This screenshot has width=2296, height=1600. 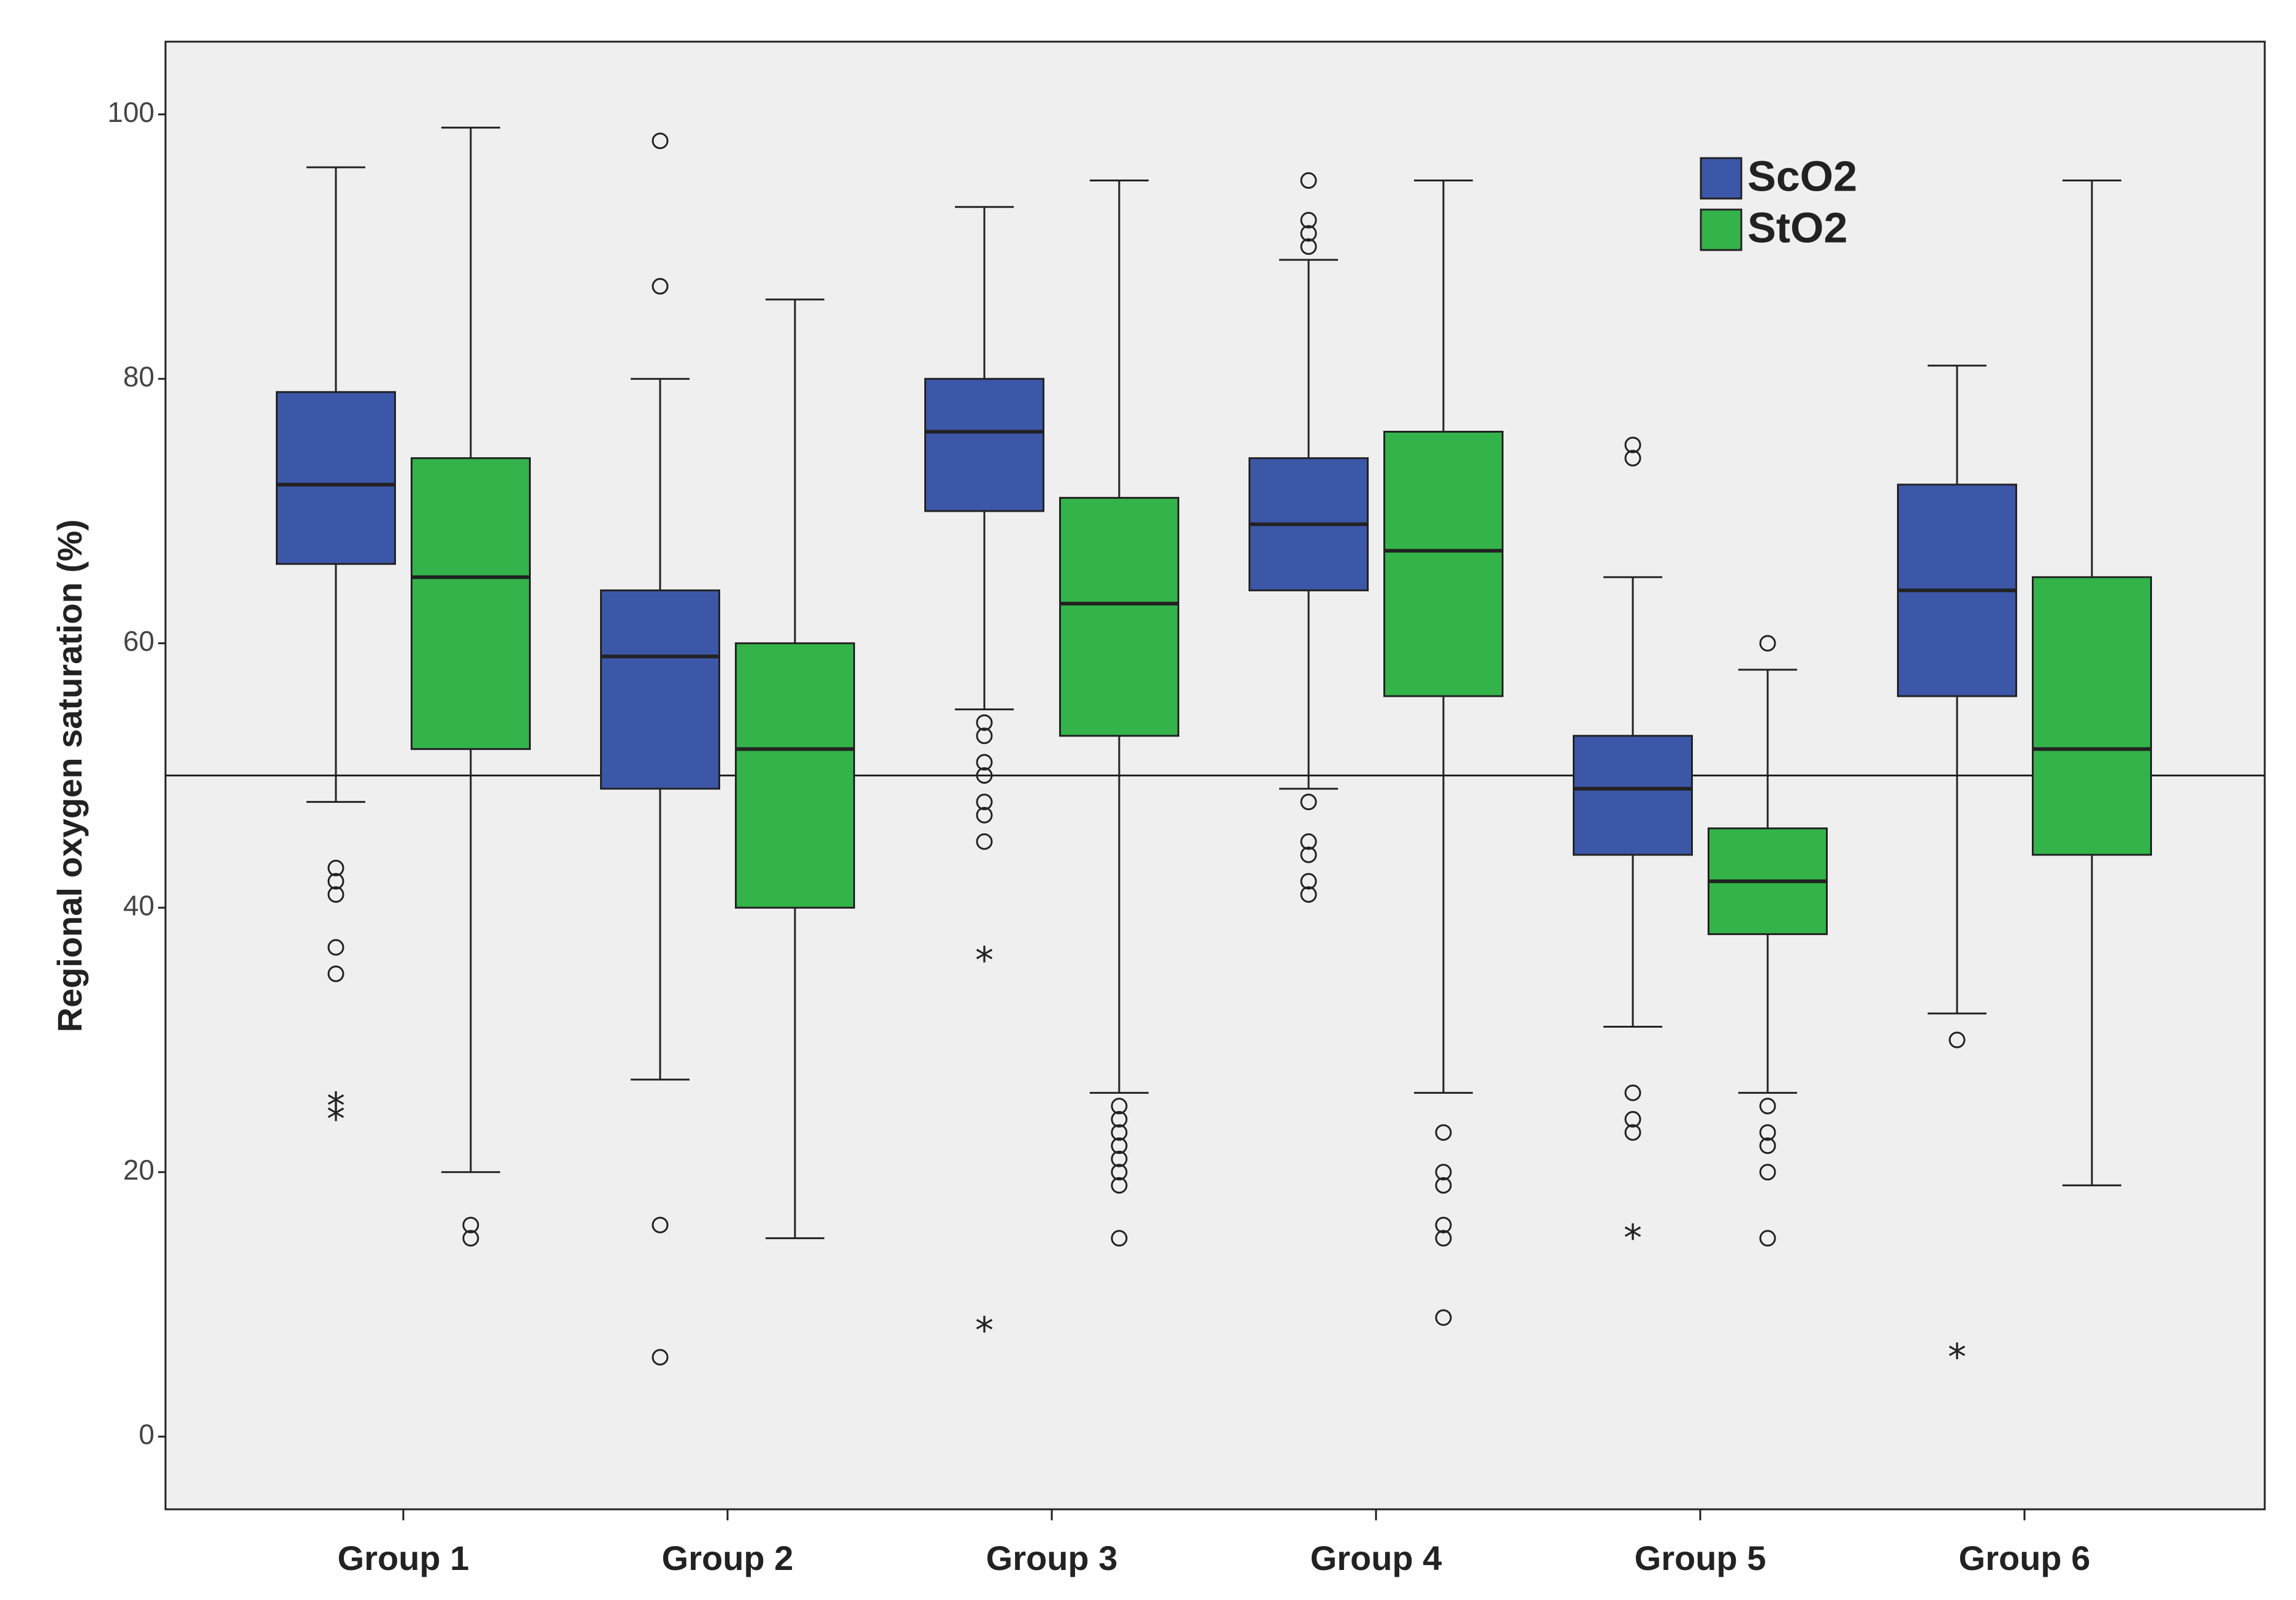 What do you see at coordinates (1052, 1558) in the screenshot?
I see `x-tick-label: Group 3` at bounding box center [1052, 1558].